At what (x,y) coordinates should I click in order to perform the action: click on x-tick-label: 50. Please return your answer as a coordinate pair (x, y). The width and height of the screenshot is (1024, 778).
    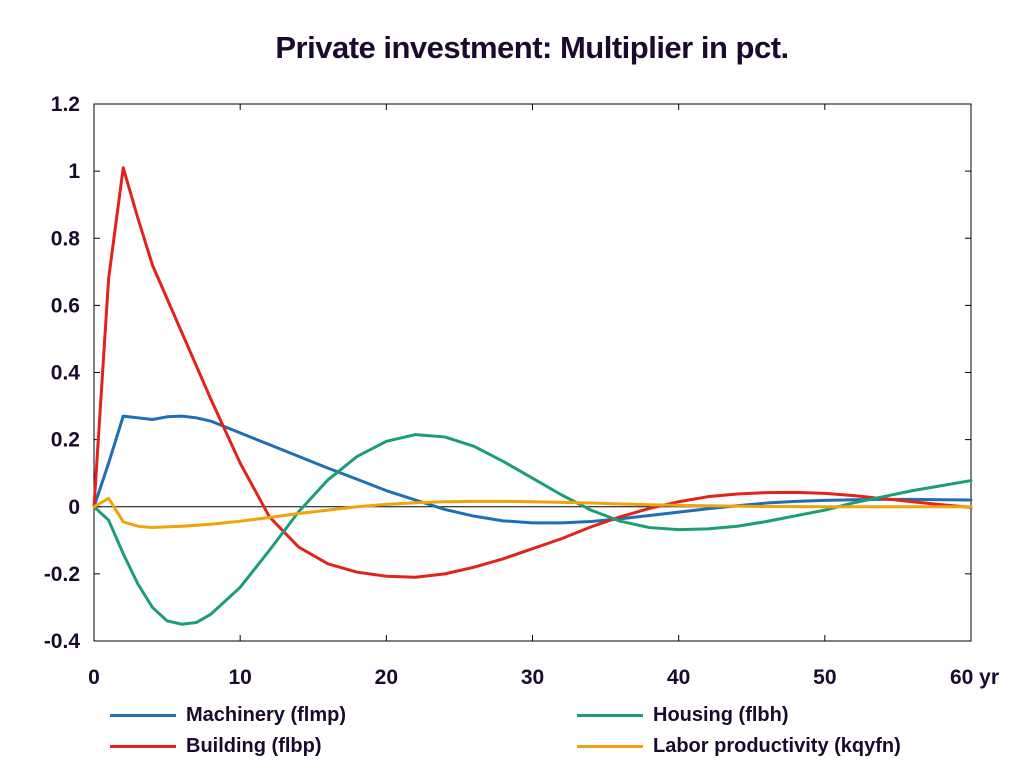
    Looking at the image, I should click on (824, 677).